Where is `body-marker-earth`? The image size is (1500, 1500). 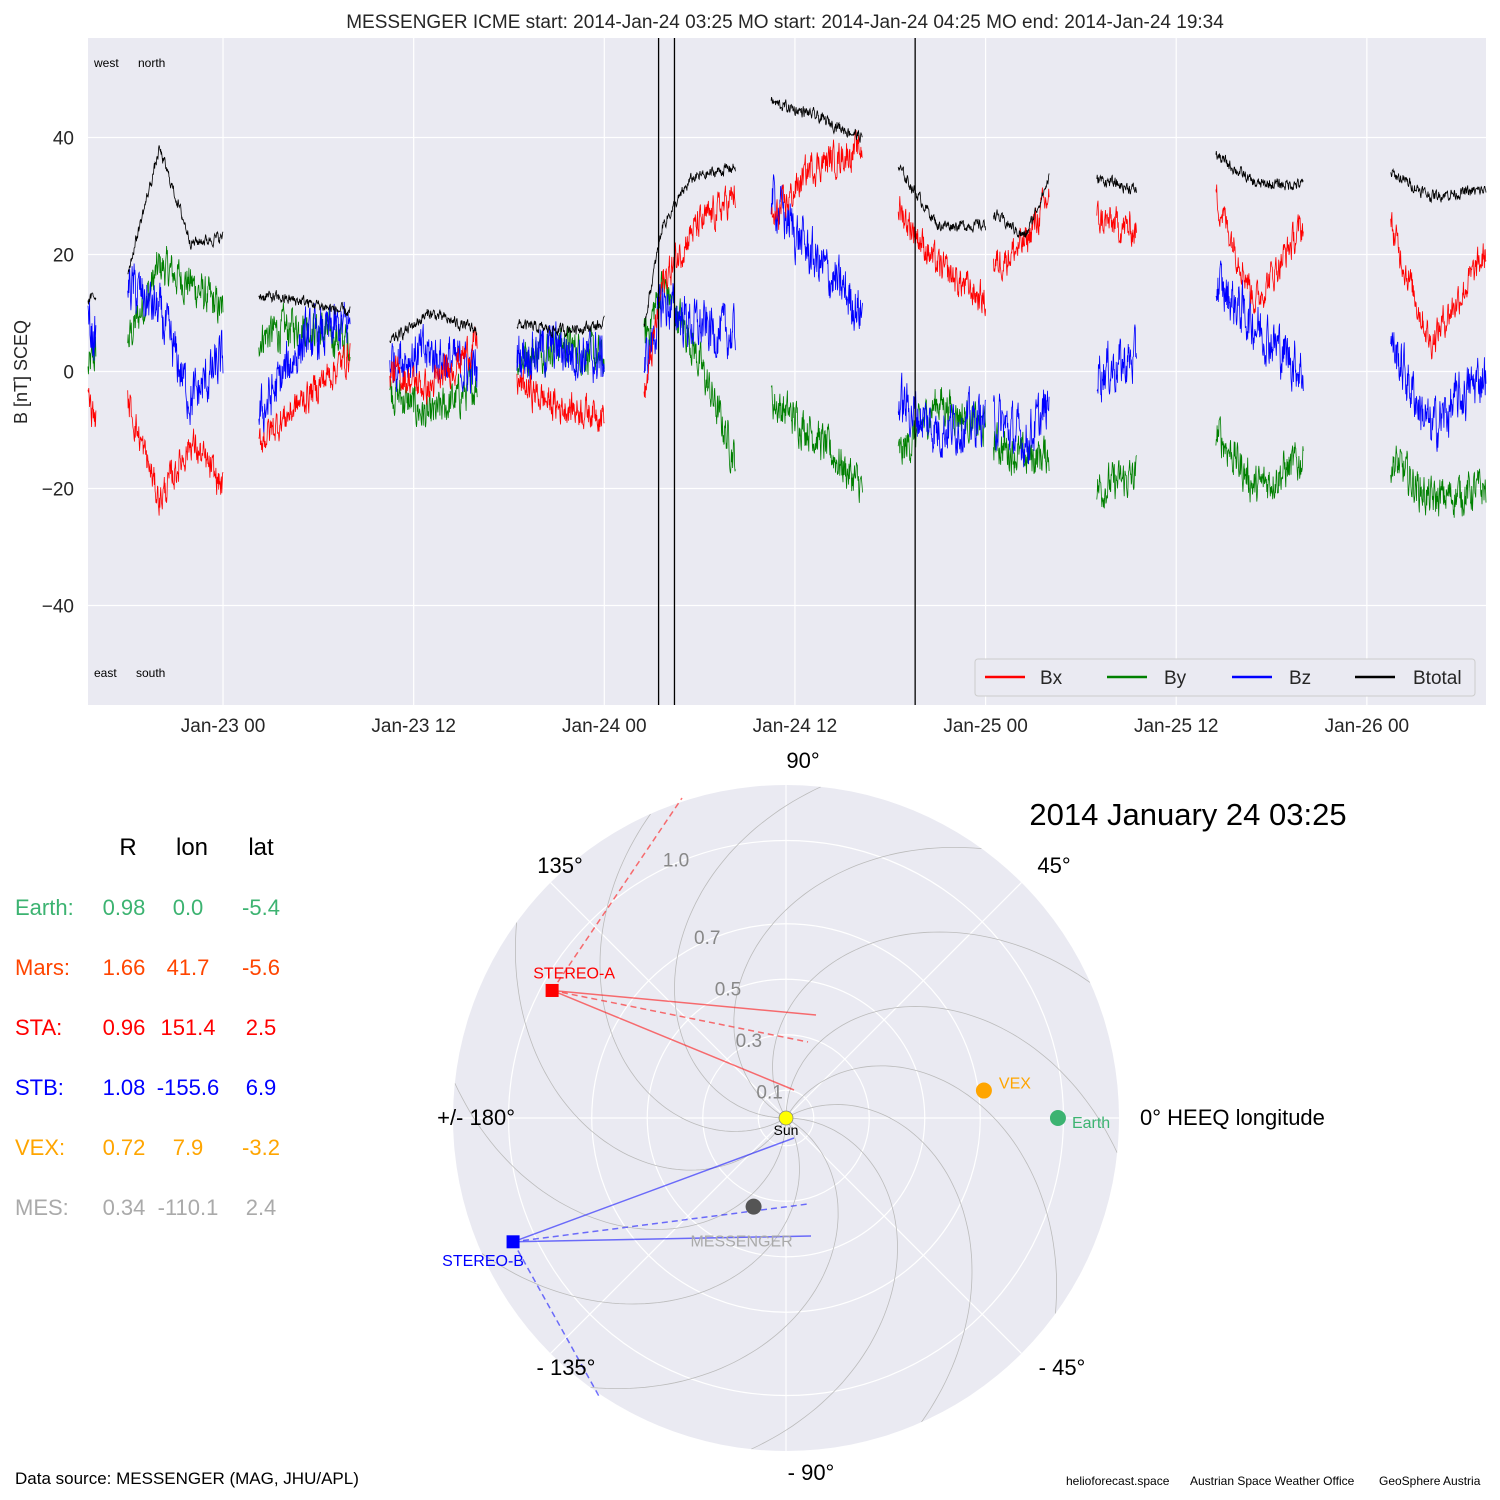
body-marker-earth is located at coordinates (1057, 1118).